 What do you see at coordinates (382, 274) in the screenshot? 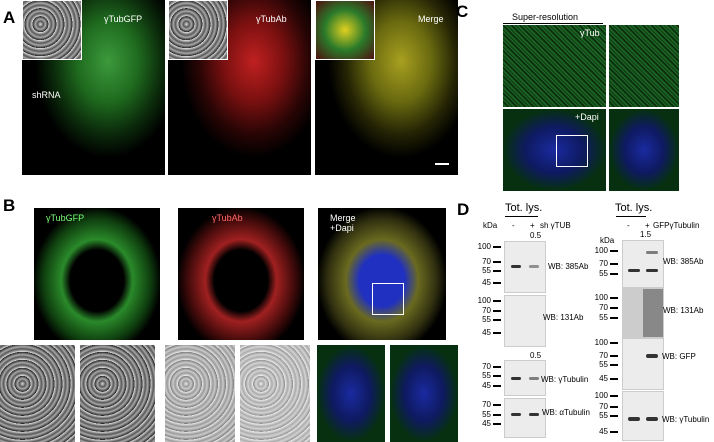
I see `b-merge-image` at bounding box center [382, 274].